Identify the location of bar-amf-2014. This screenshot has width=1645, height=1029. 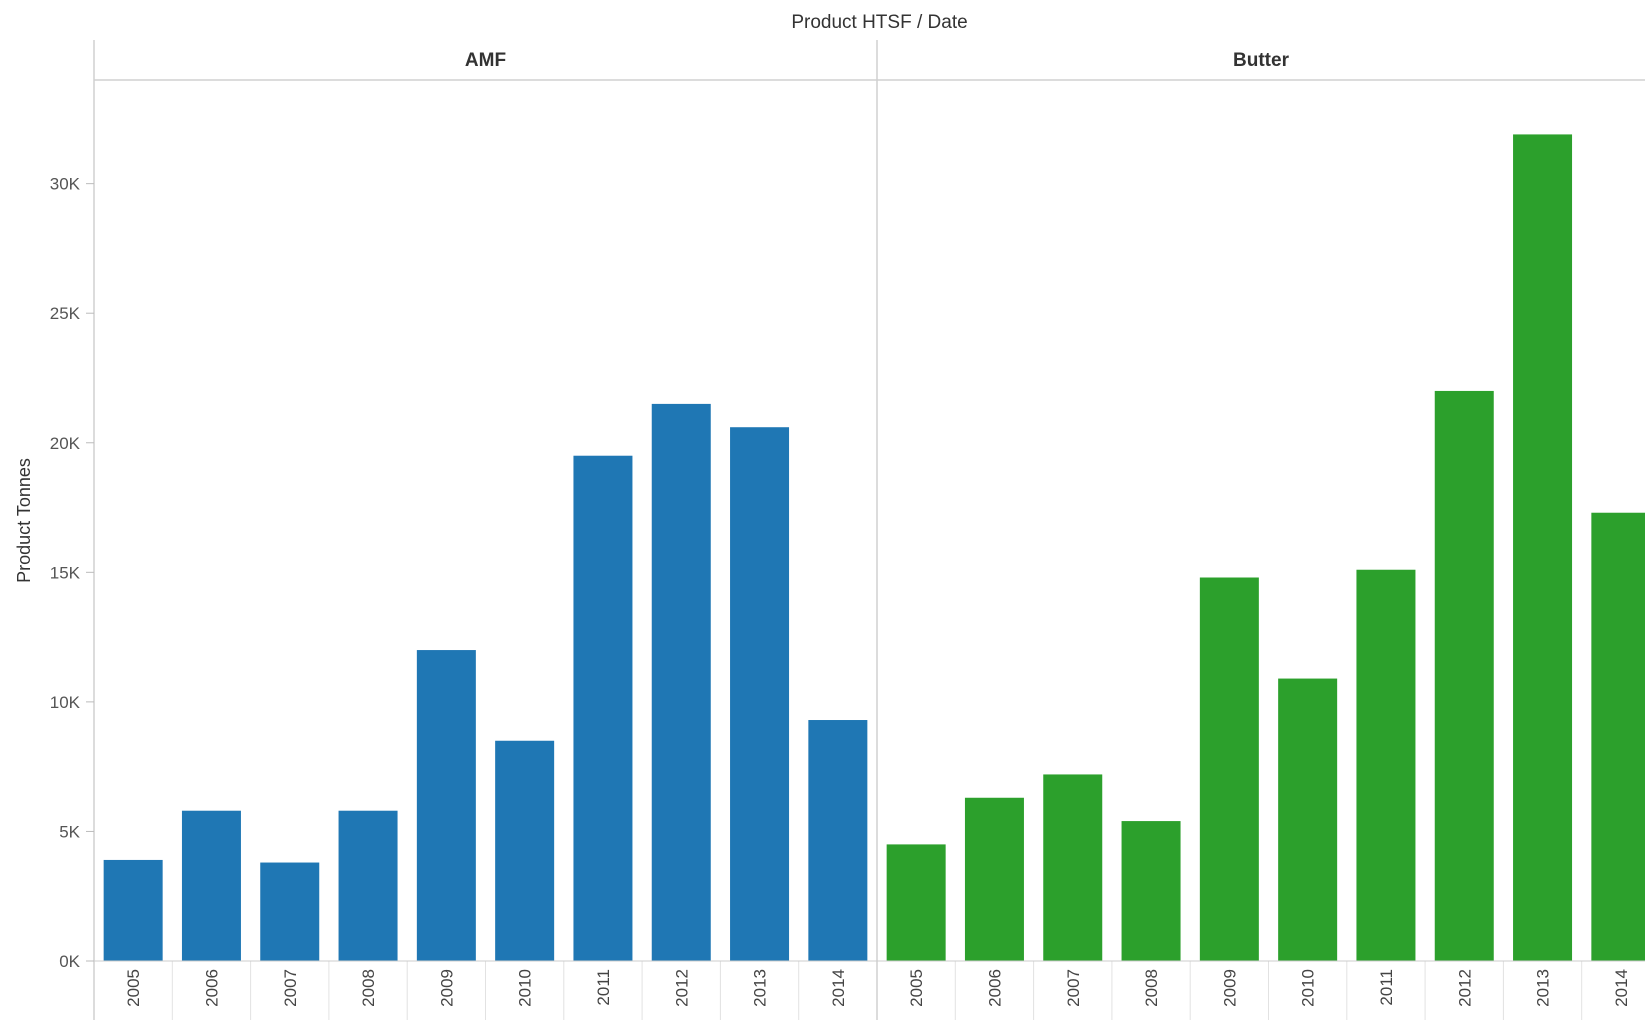
(838, 840).